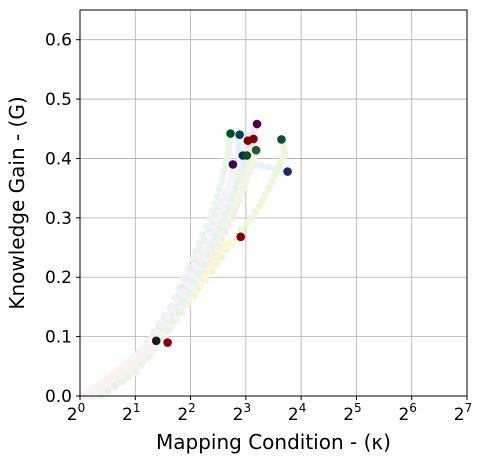  I want to click on x-axis-title: Mapping Condition - (κ), so click(273, 442).